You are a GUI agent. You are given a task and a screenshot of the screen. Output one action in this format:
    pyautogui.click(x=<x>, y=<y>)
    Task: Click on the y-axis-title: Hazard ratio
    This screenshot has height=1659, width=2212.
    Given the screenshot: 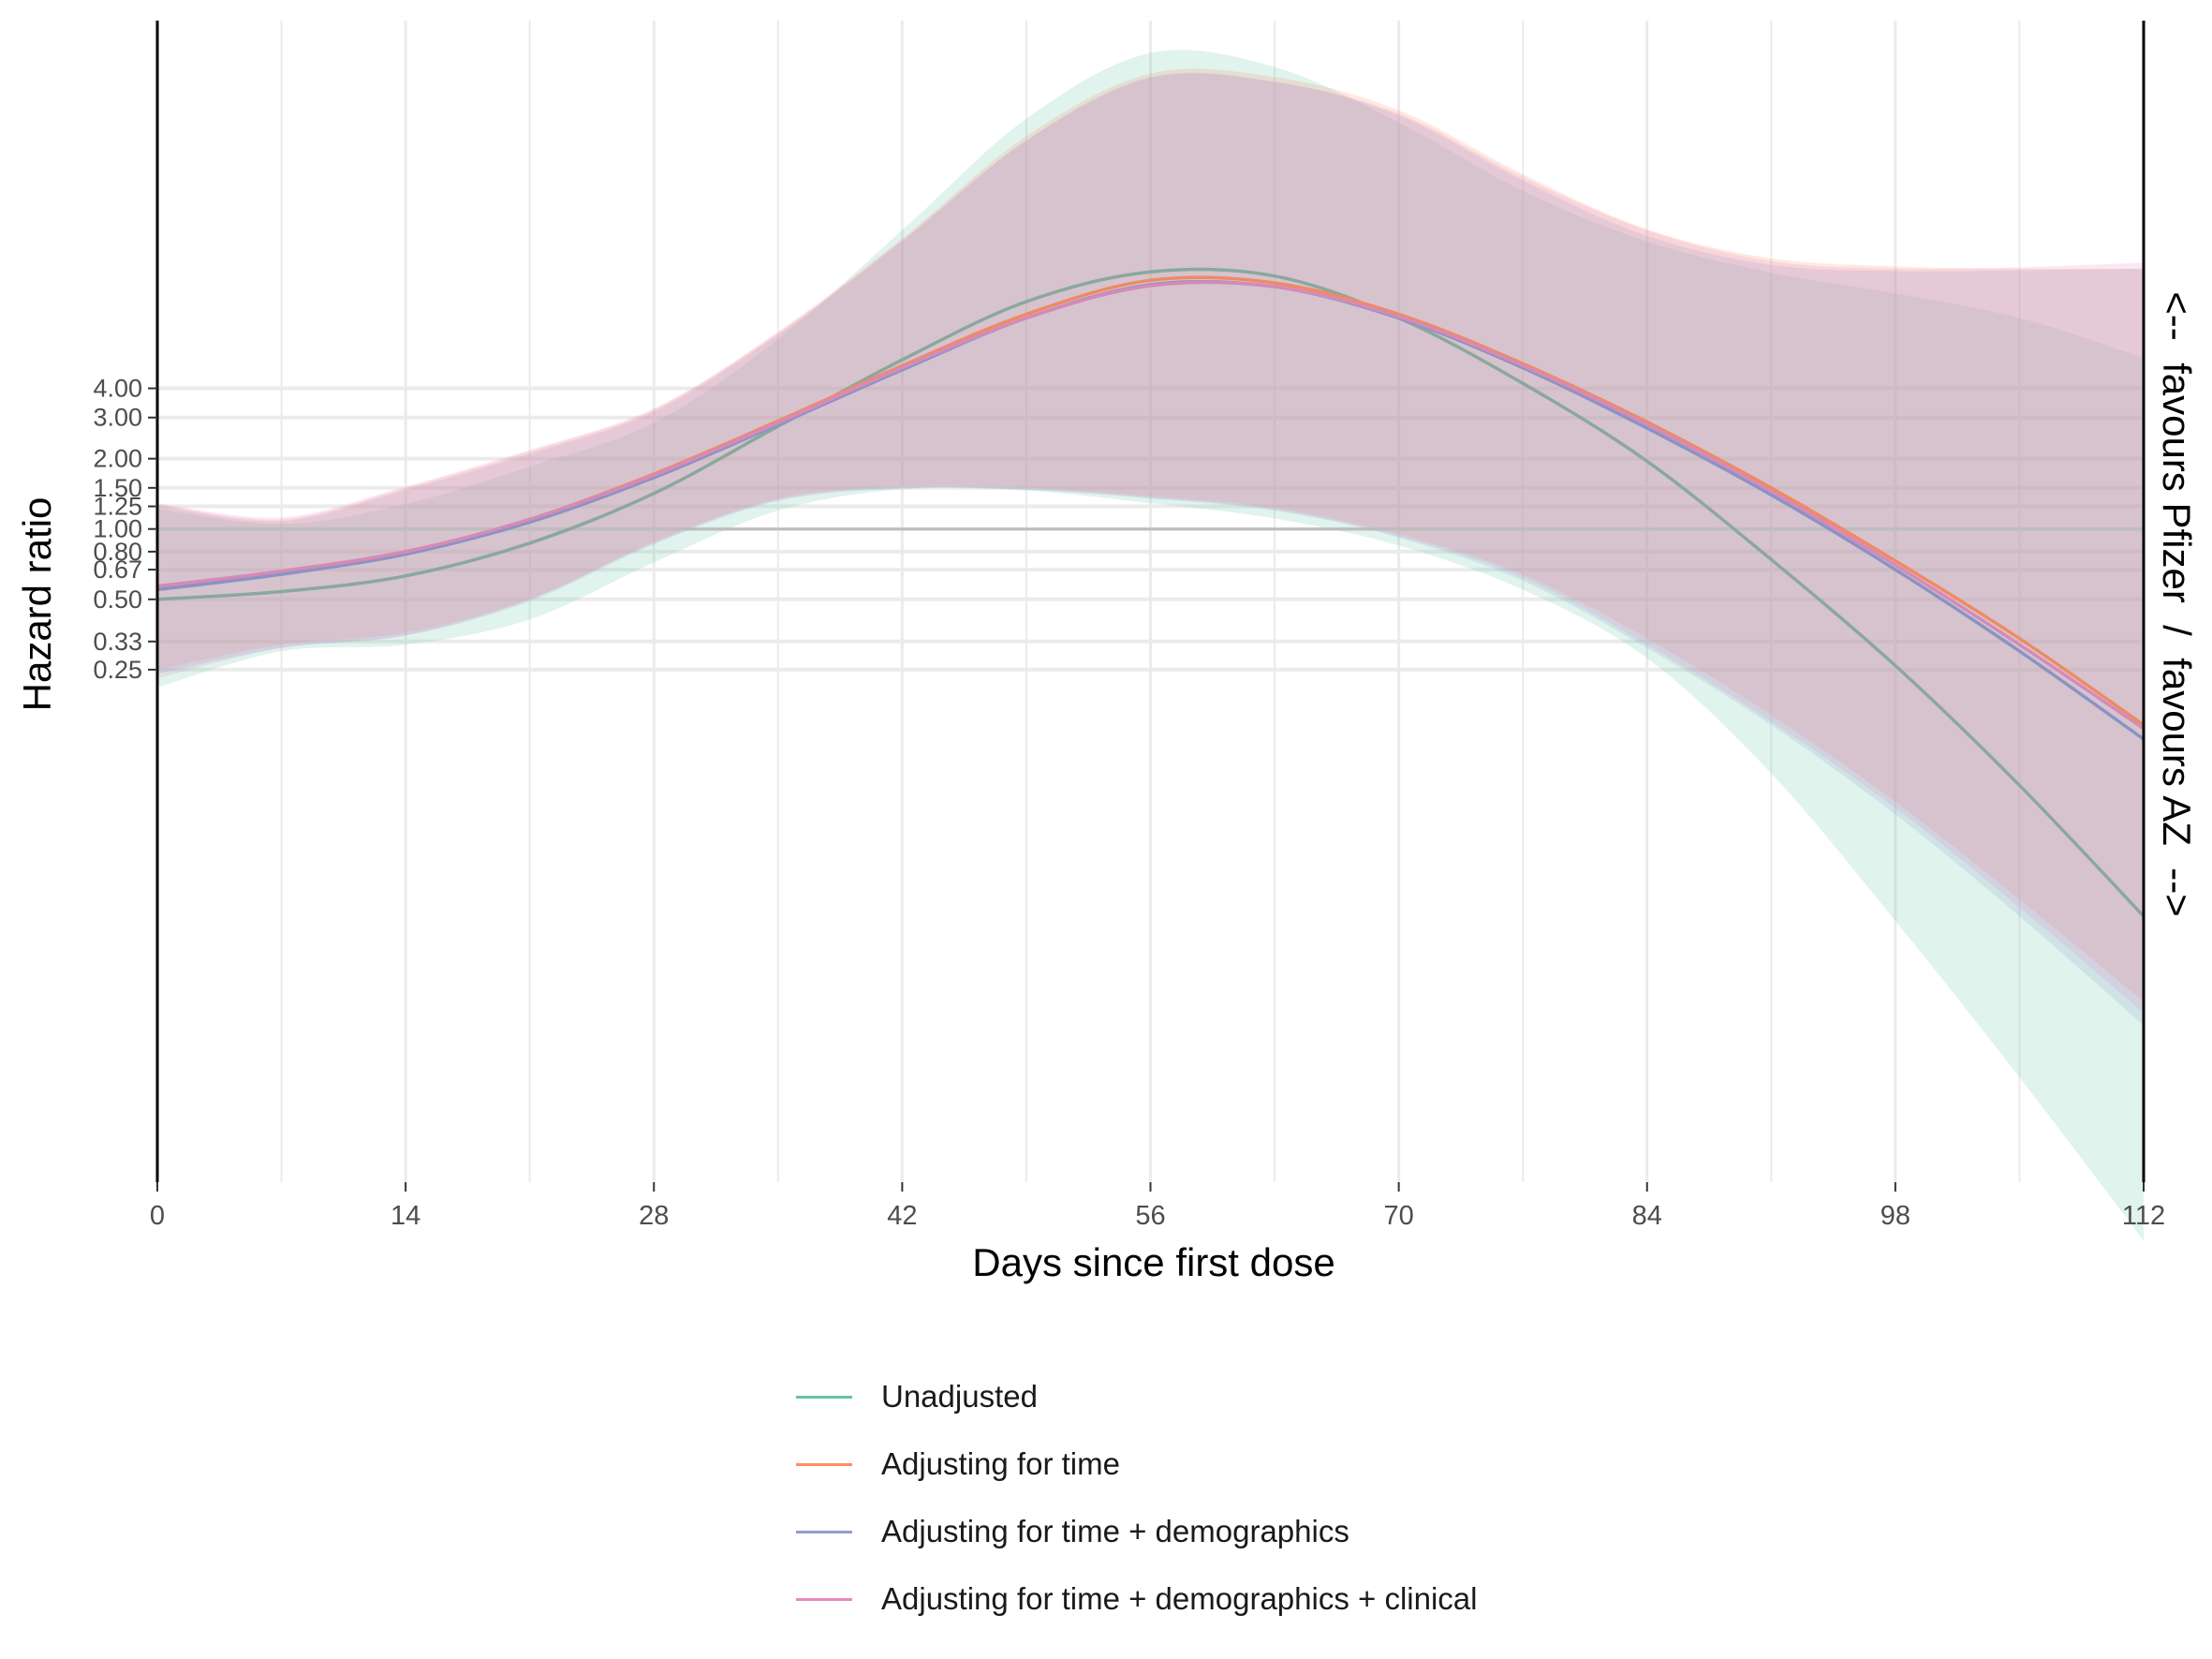 What is the action you would take?
    pyautogui.click(x=37, y=604)
    